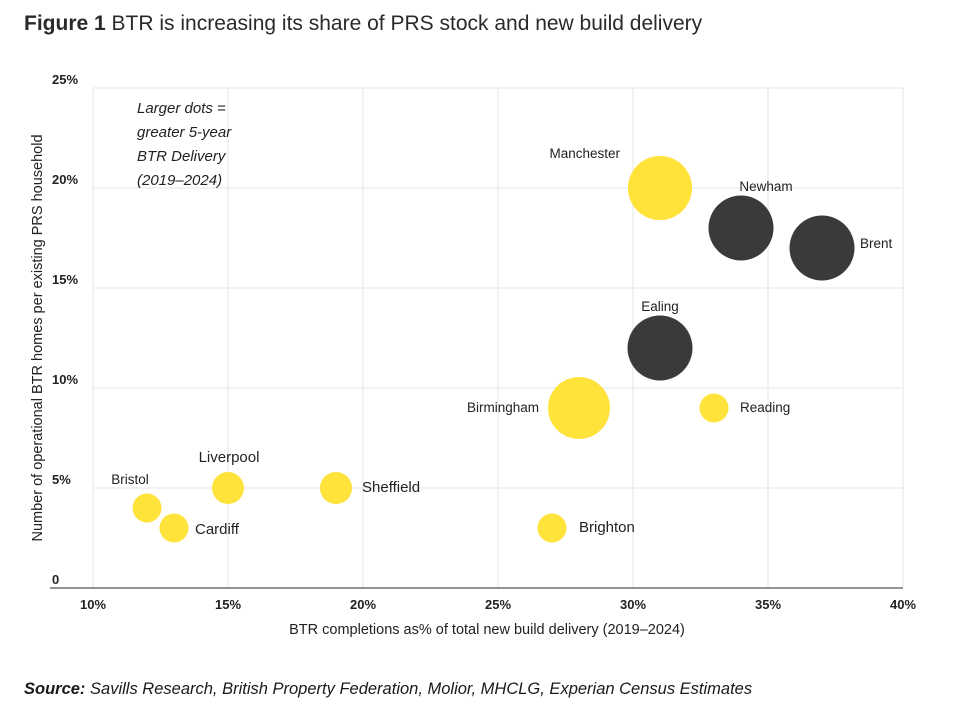  I want to click on point-label-reading: Reading, so click(765, 407).